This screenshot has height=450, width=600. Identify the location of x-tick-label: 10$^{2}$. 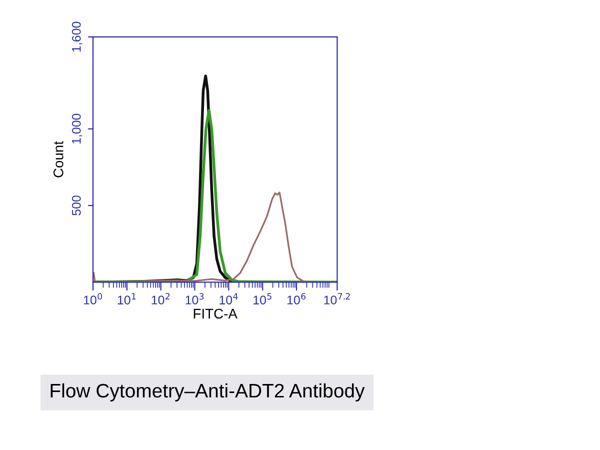
(161, 298).